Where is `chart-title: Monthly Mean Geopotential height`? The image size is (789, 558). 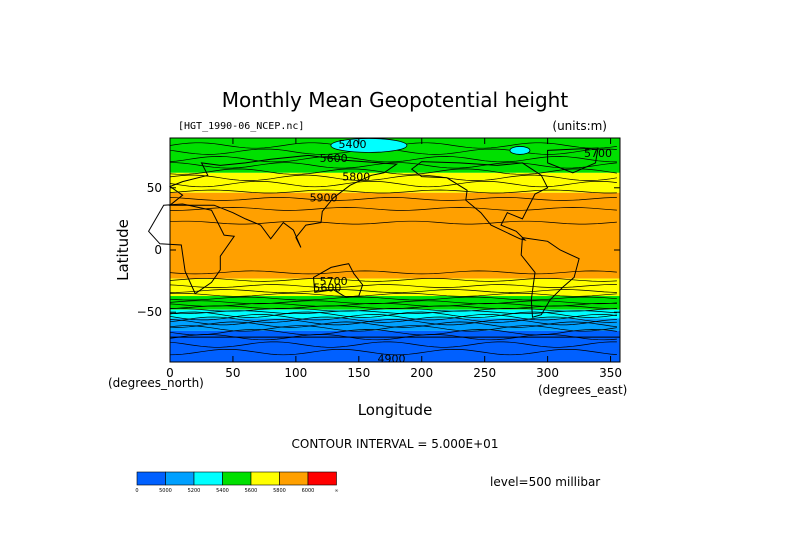
chart-title: Monthly Mean Geopotential height is located at coordinates (395, 100).